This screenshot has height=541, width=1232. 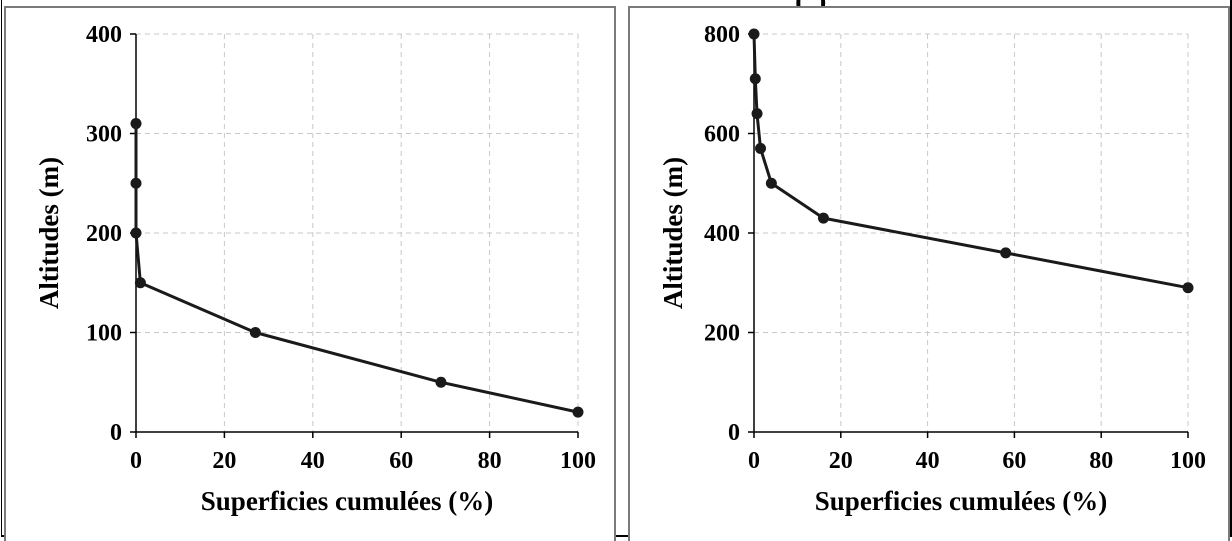 What do you see at coordinates (722, 135) in the screenshot?
I see `y-tick-label: 600` at bounding box center [722, 135].